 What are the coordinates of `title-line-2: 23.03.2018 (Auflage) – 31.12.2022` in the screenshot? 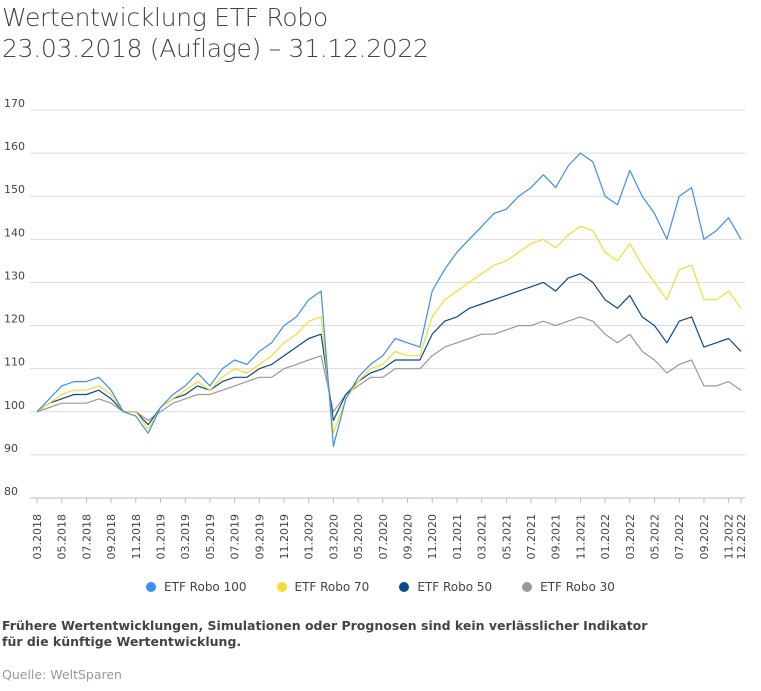 It's located at (215, 48).